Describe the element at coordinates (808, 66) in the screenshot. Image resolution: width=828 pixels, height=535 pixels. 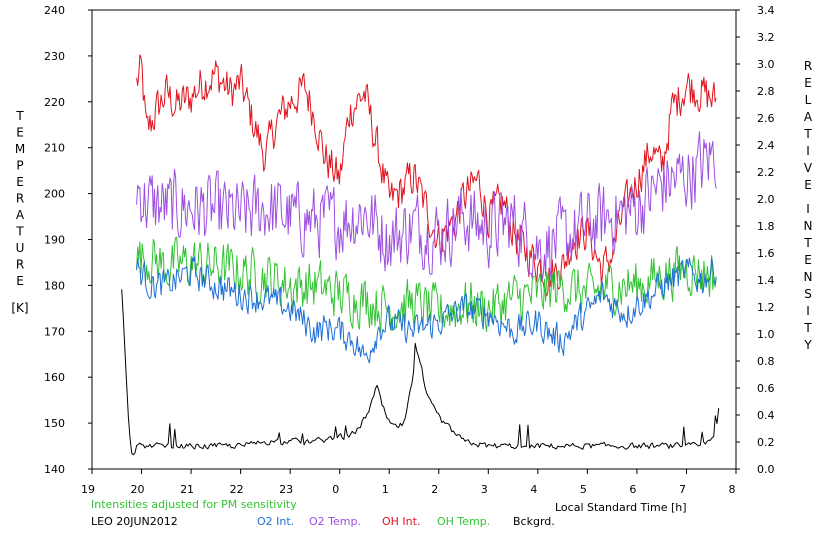
I see `right-title-letter: R` at that location.